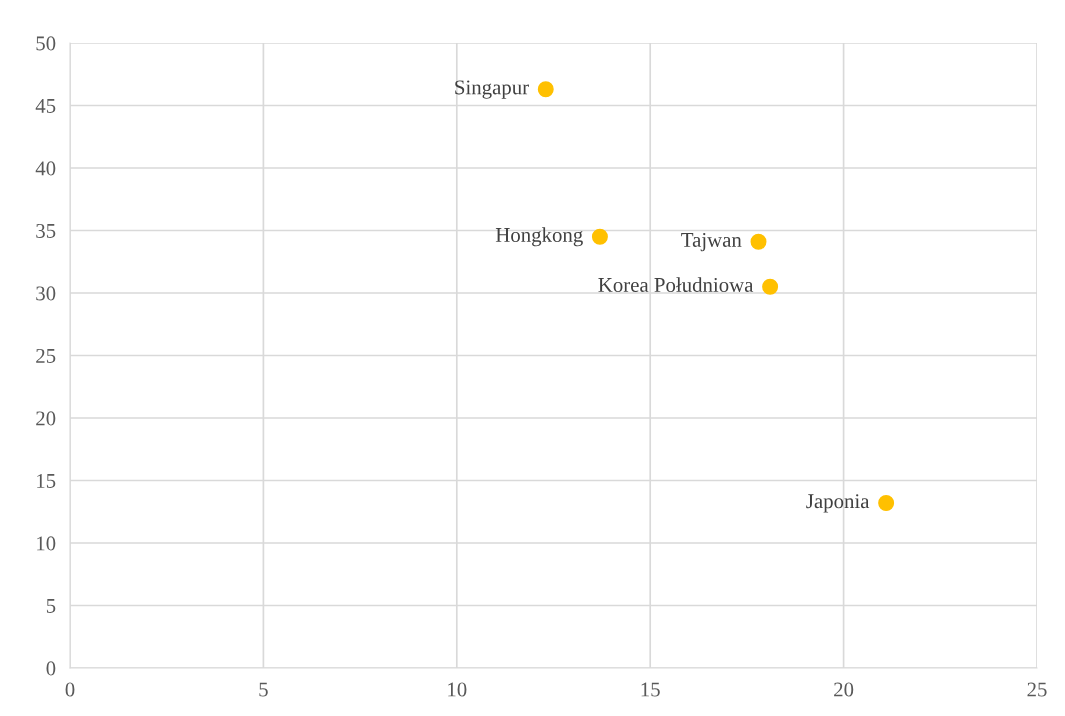 The width and height of the screenshot is (1065, 716). I want to click on y-tick-label: 0, so click(51, 668).